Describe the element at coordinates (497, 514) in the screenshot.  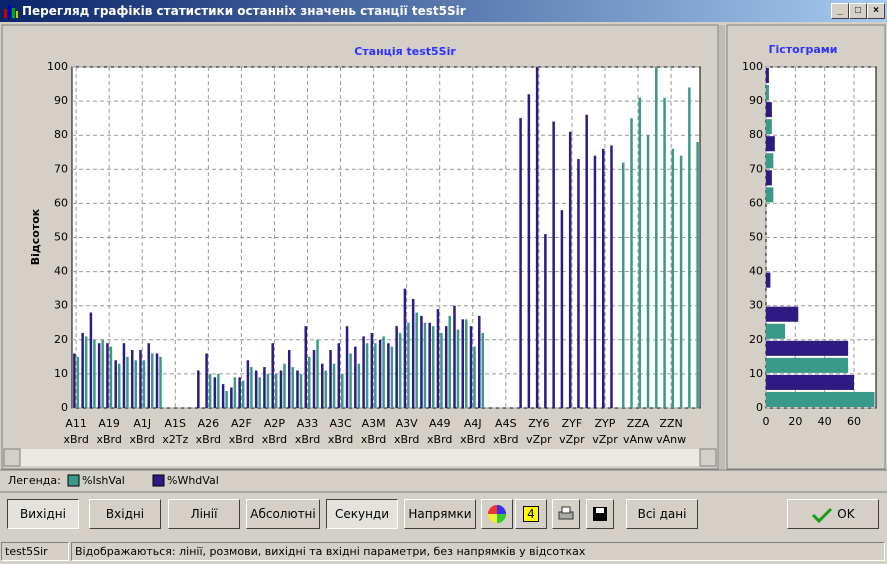
I see `color-button` at that location.